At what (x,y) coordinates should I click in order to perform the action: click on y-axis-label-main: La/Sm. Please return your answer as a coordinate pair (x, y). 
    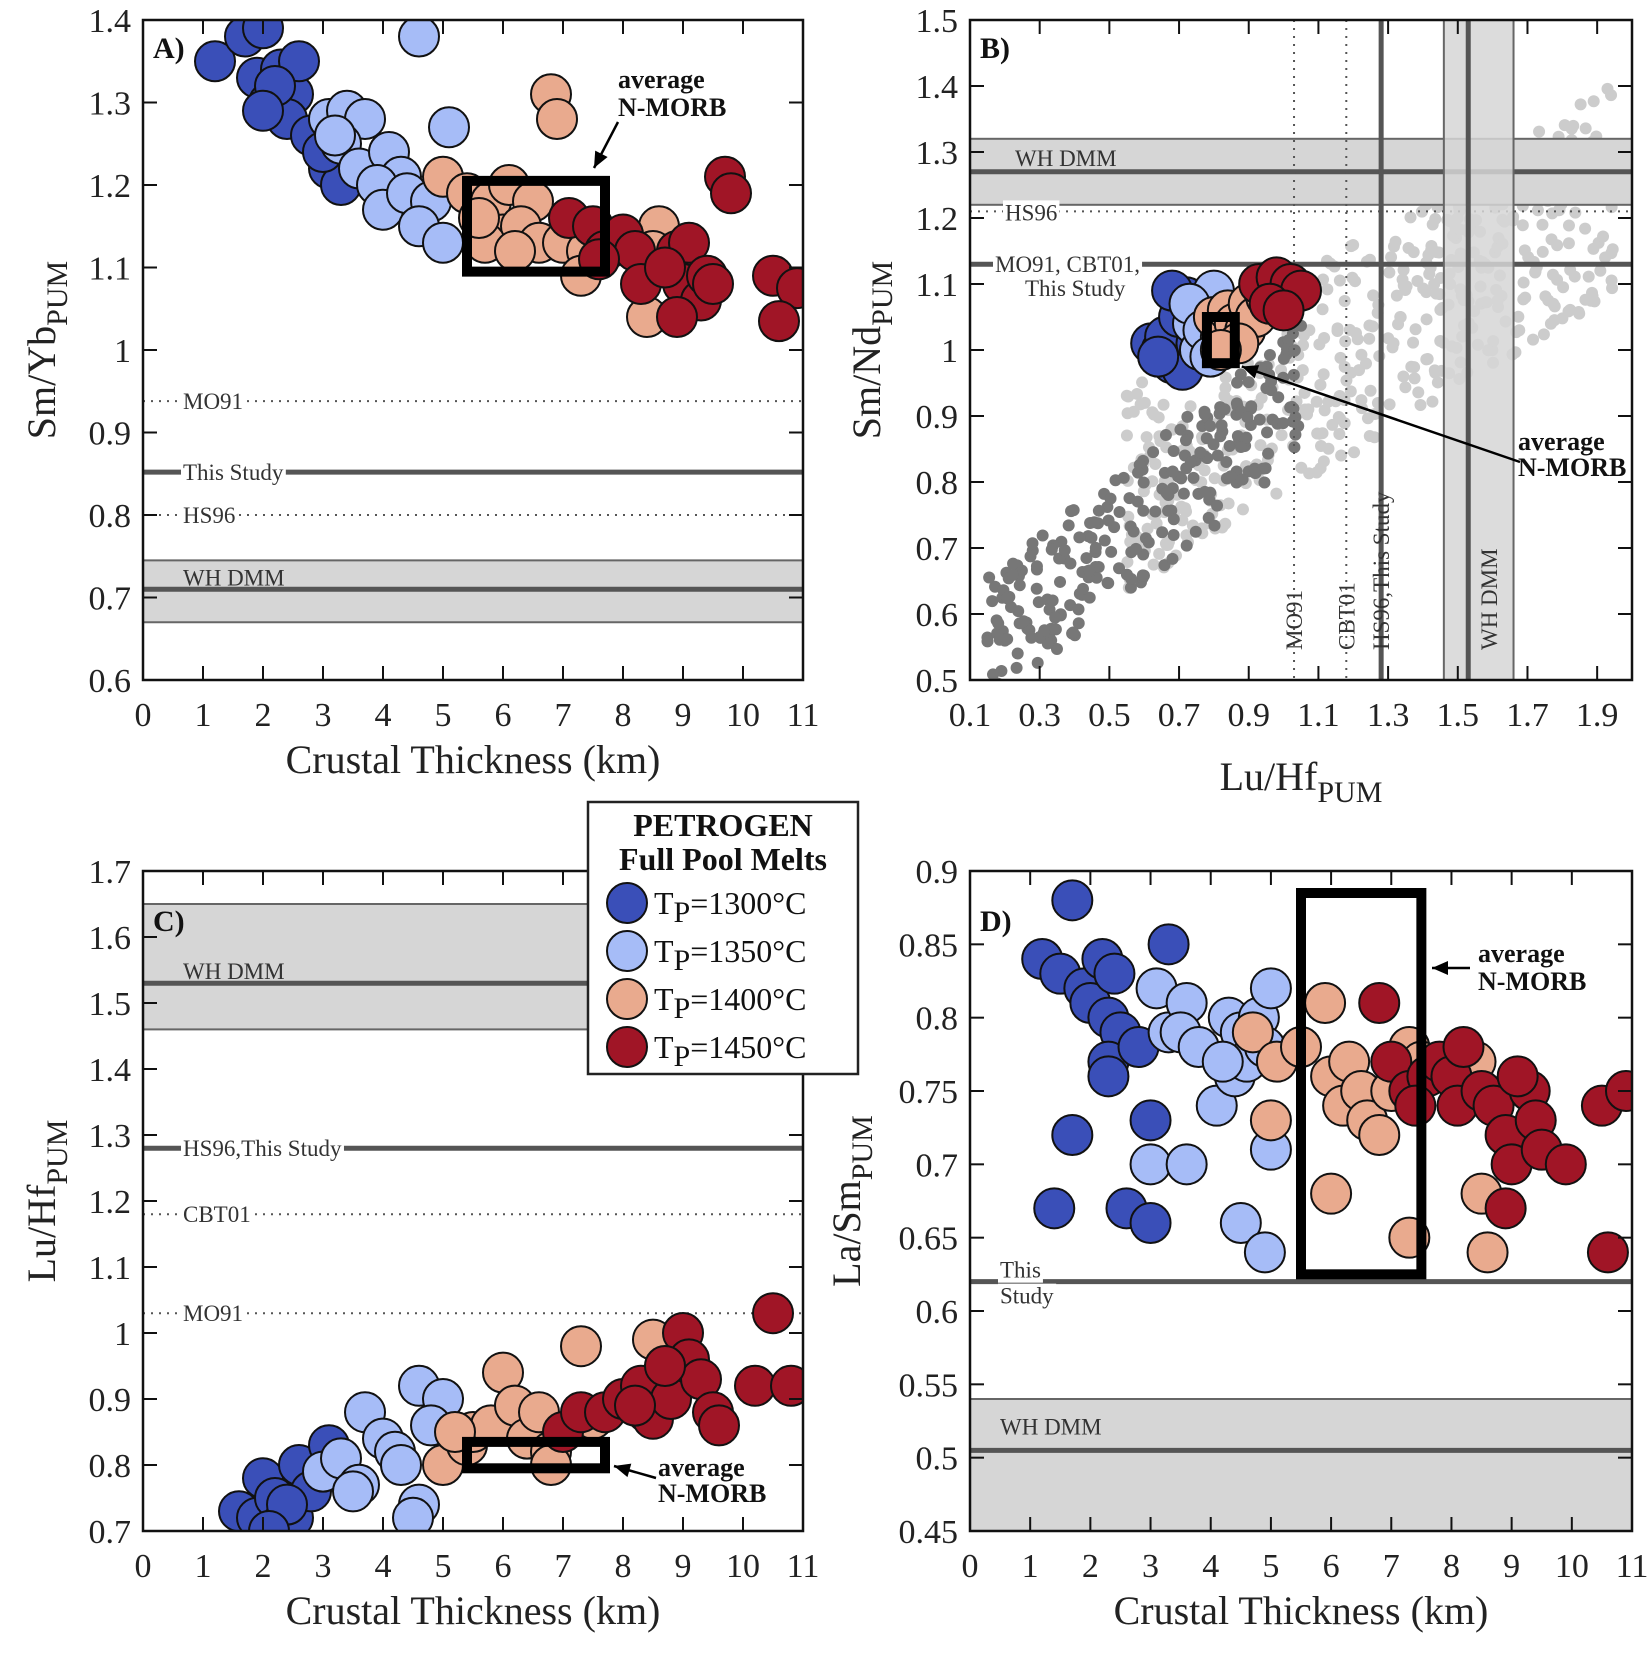
    Looking at the image, I should click on (846, 1233).